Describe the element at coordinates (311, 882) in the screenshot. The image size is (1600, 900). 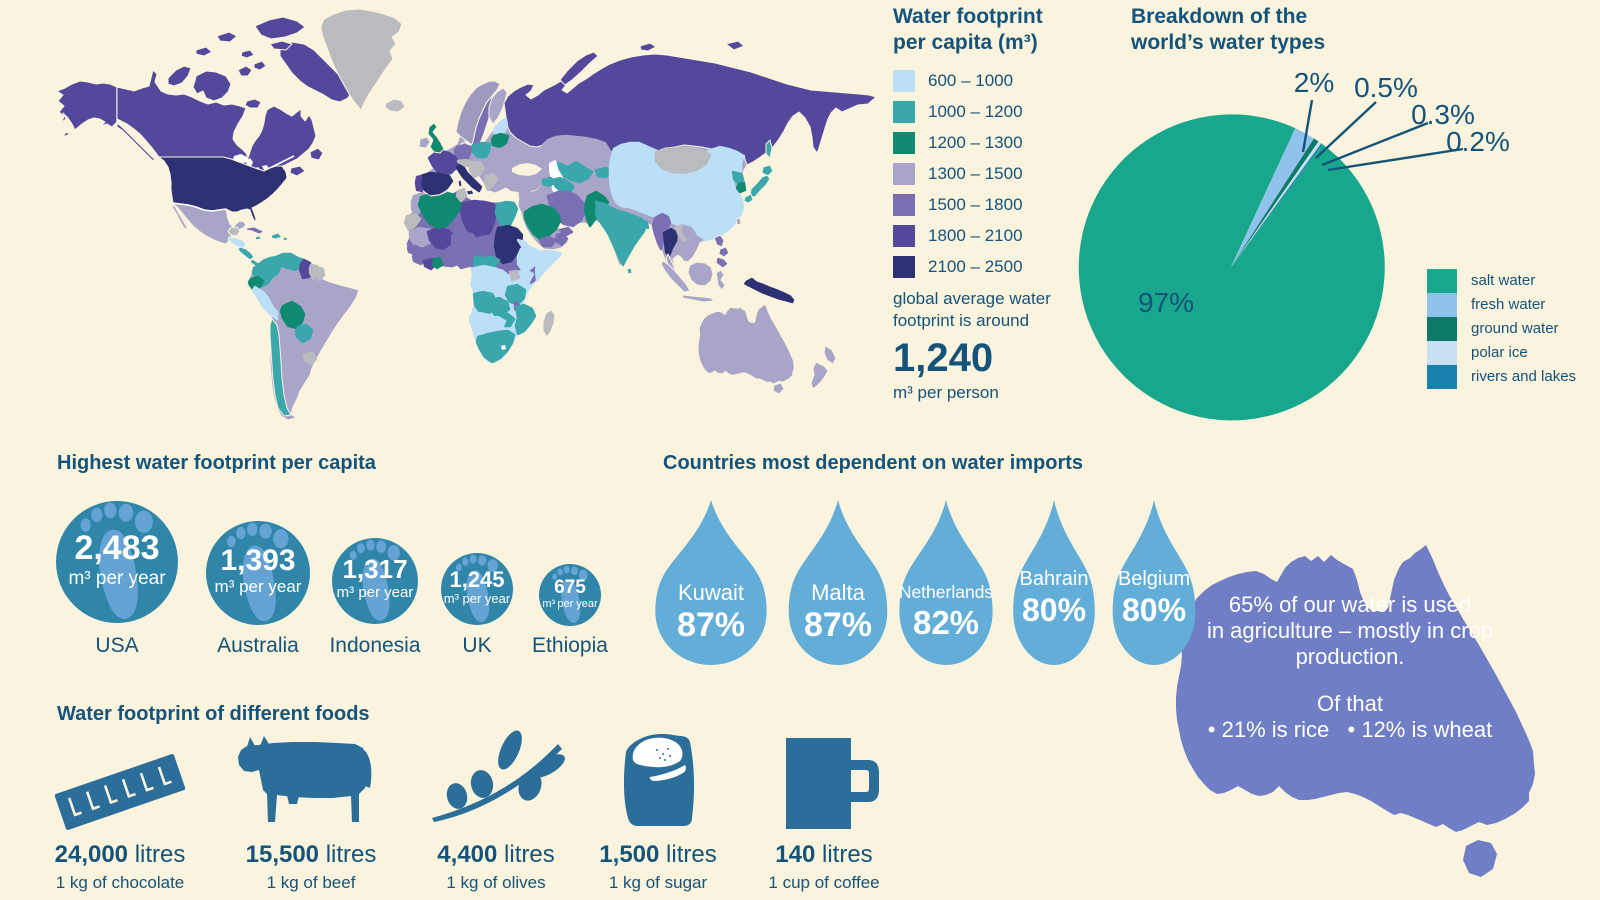
I see `svg-text: 1 kg of beef` at that location.